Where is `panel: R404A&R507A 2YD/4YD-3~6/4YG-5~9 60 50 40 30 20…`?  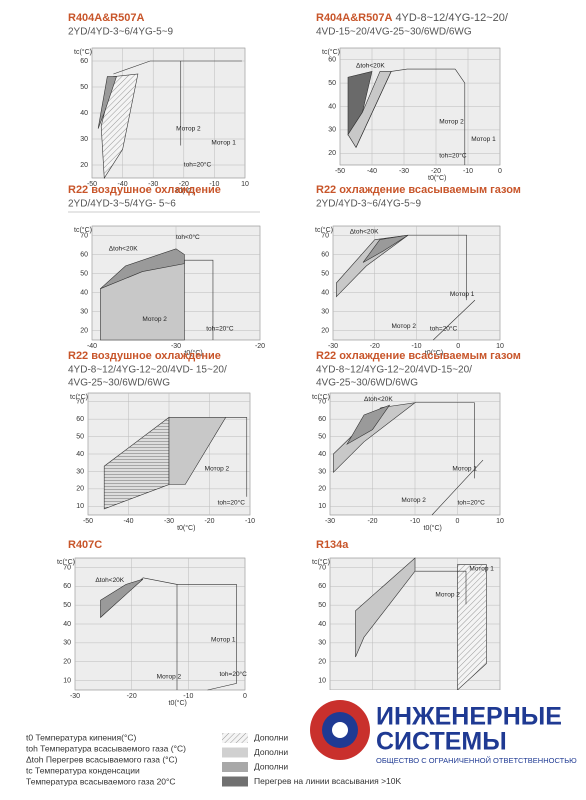
panel: R404A&R507A 2YD/4YD-3~6/4YG-5~9 60 50 40 30 20… is located at coordinates (158, 103).